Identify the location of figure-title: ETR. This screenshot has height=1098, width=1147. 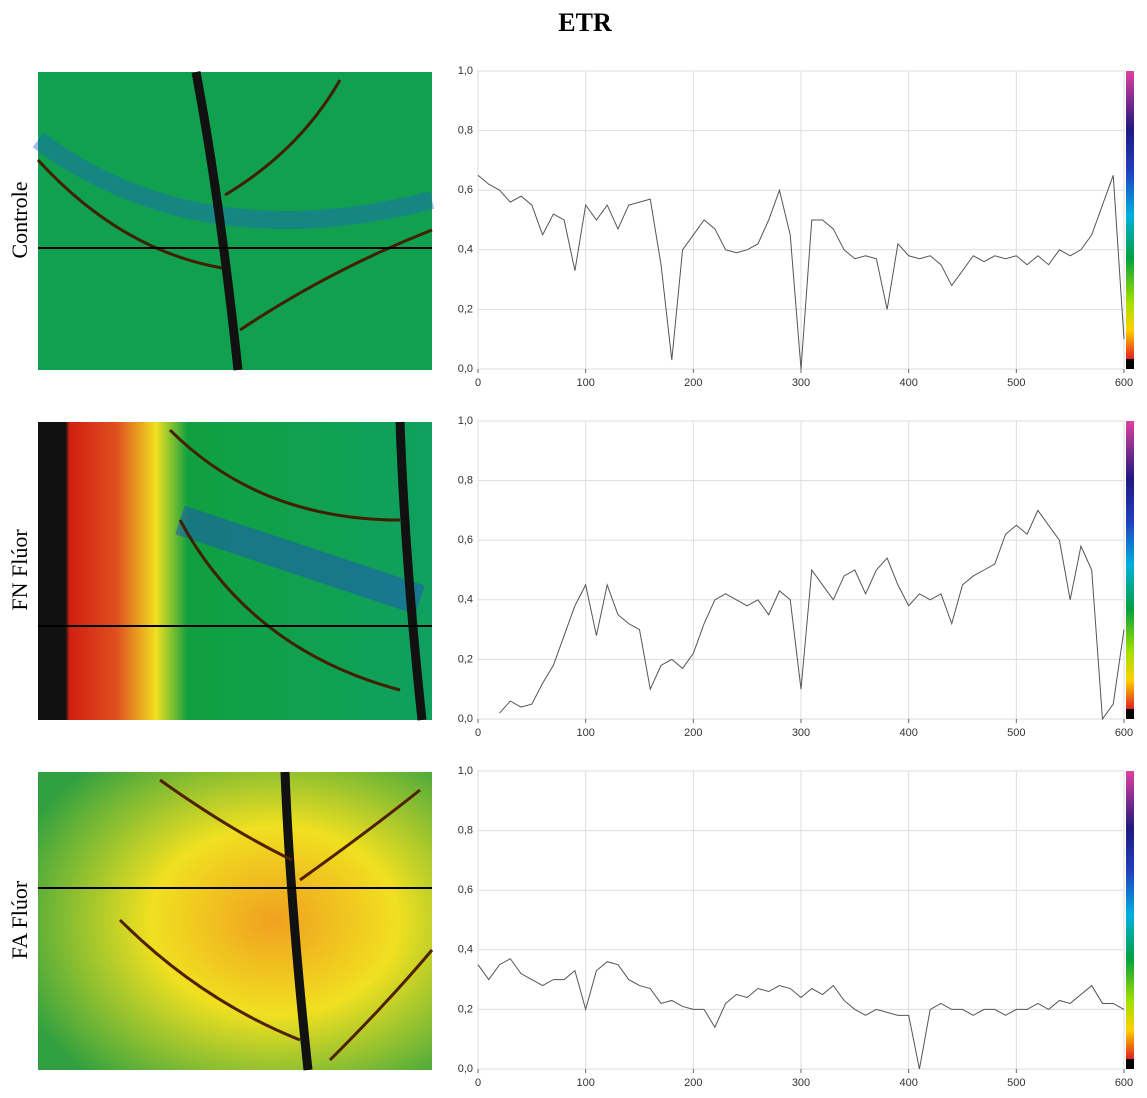
(585, 22).